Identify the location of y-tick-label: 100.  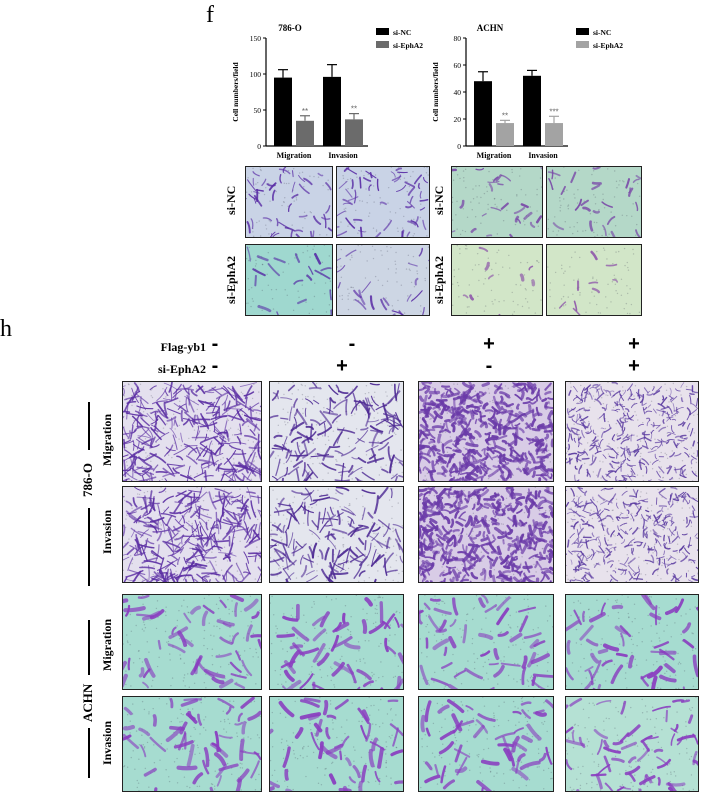
(256, 74).